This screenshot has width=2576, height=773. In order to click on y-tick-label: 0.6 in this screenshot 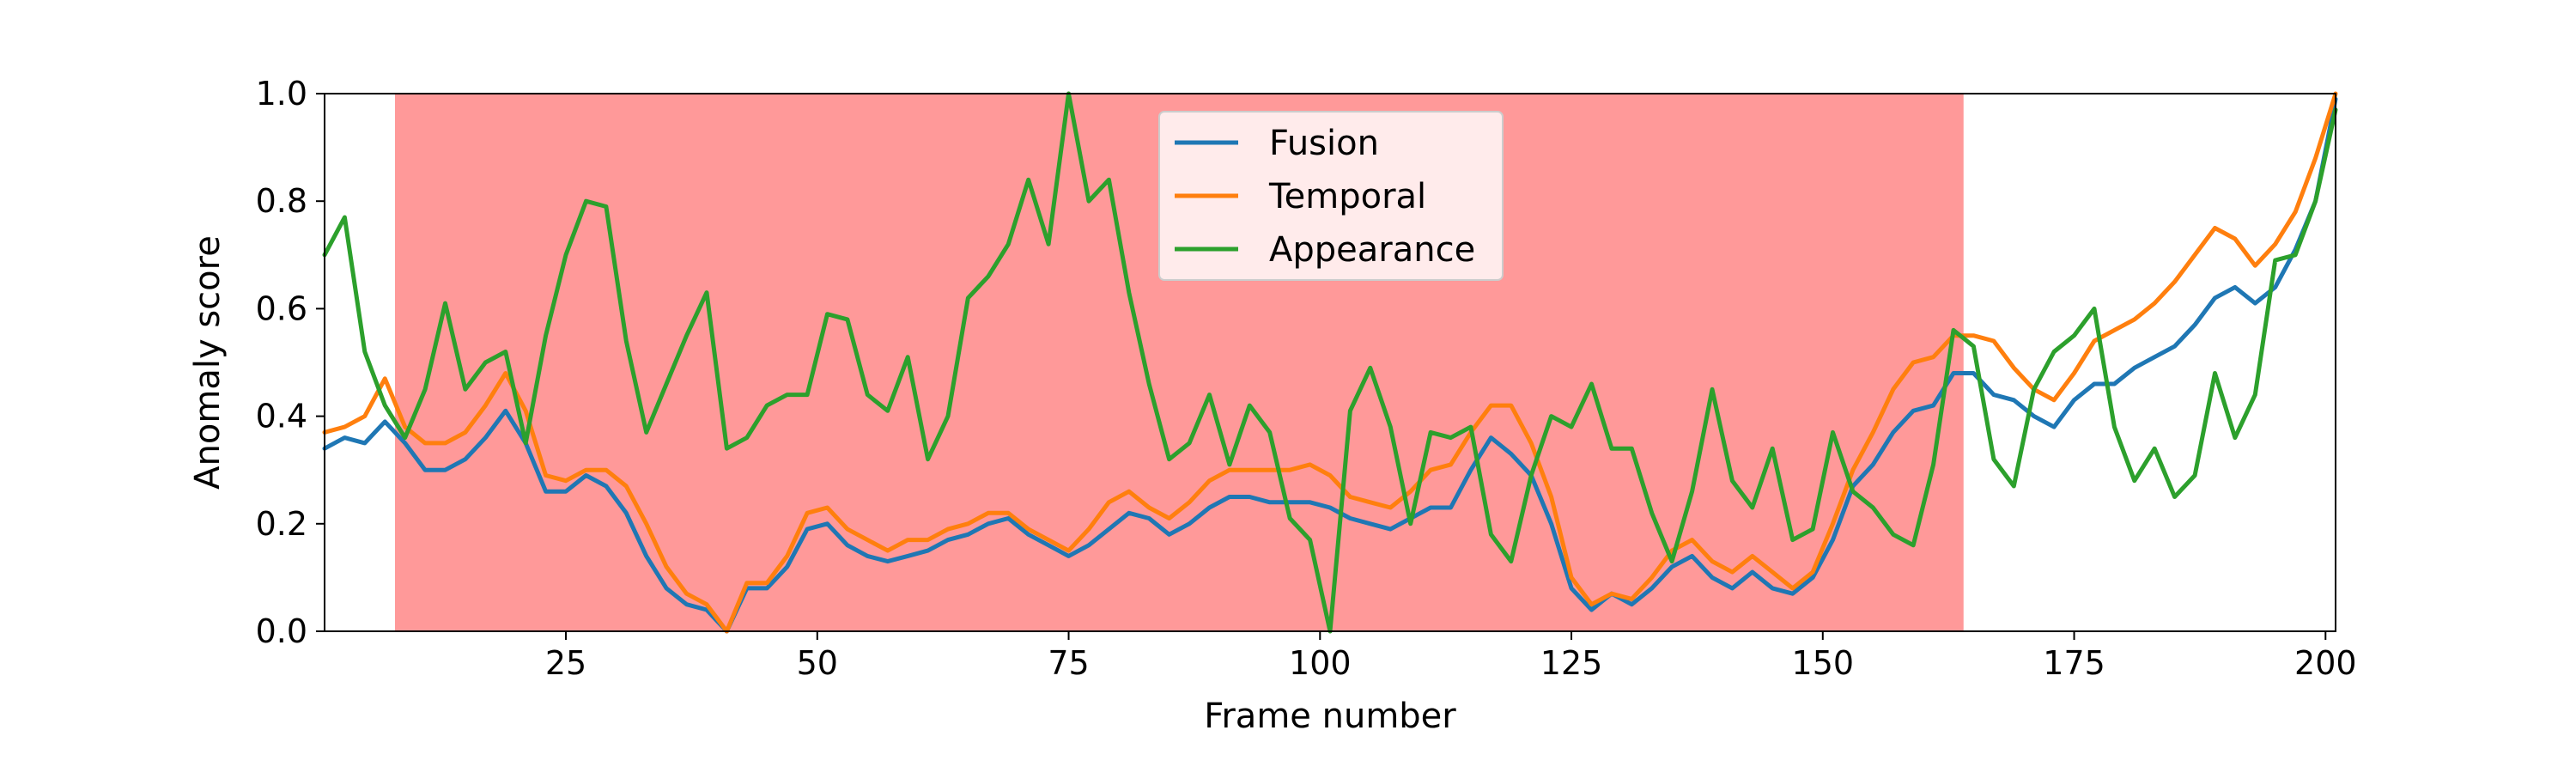, I will do `click(281, 308)`.